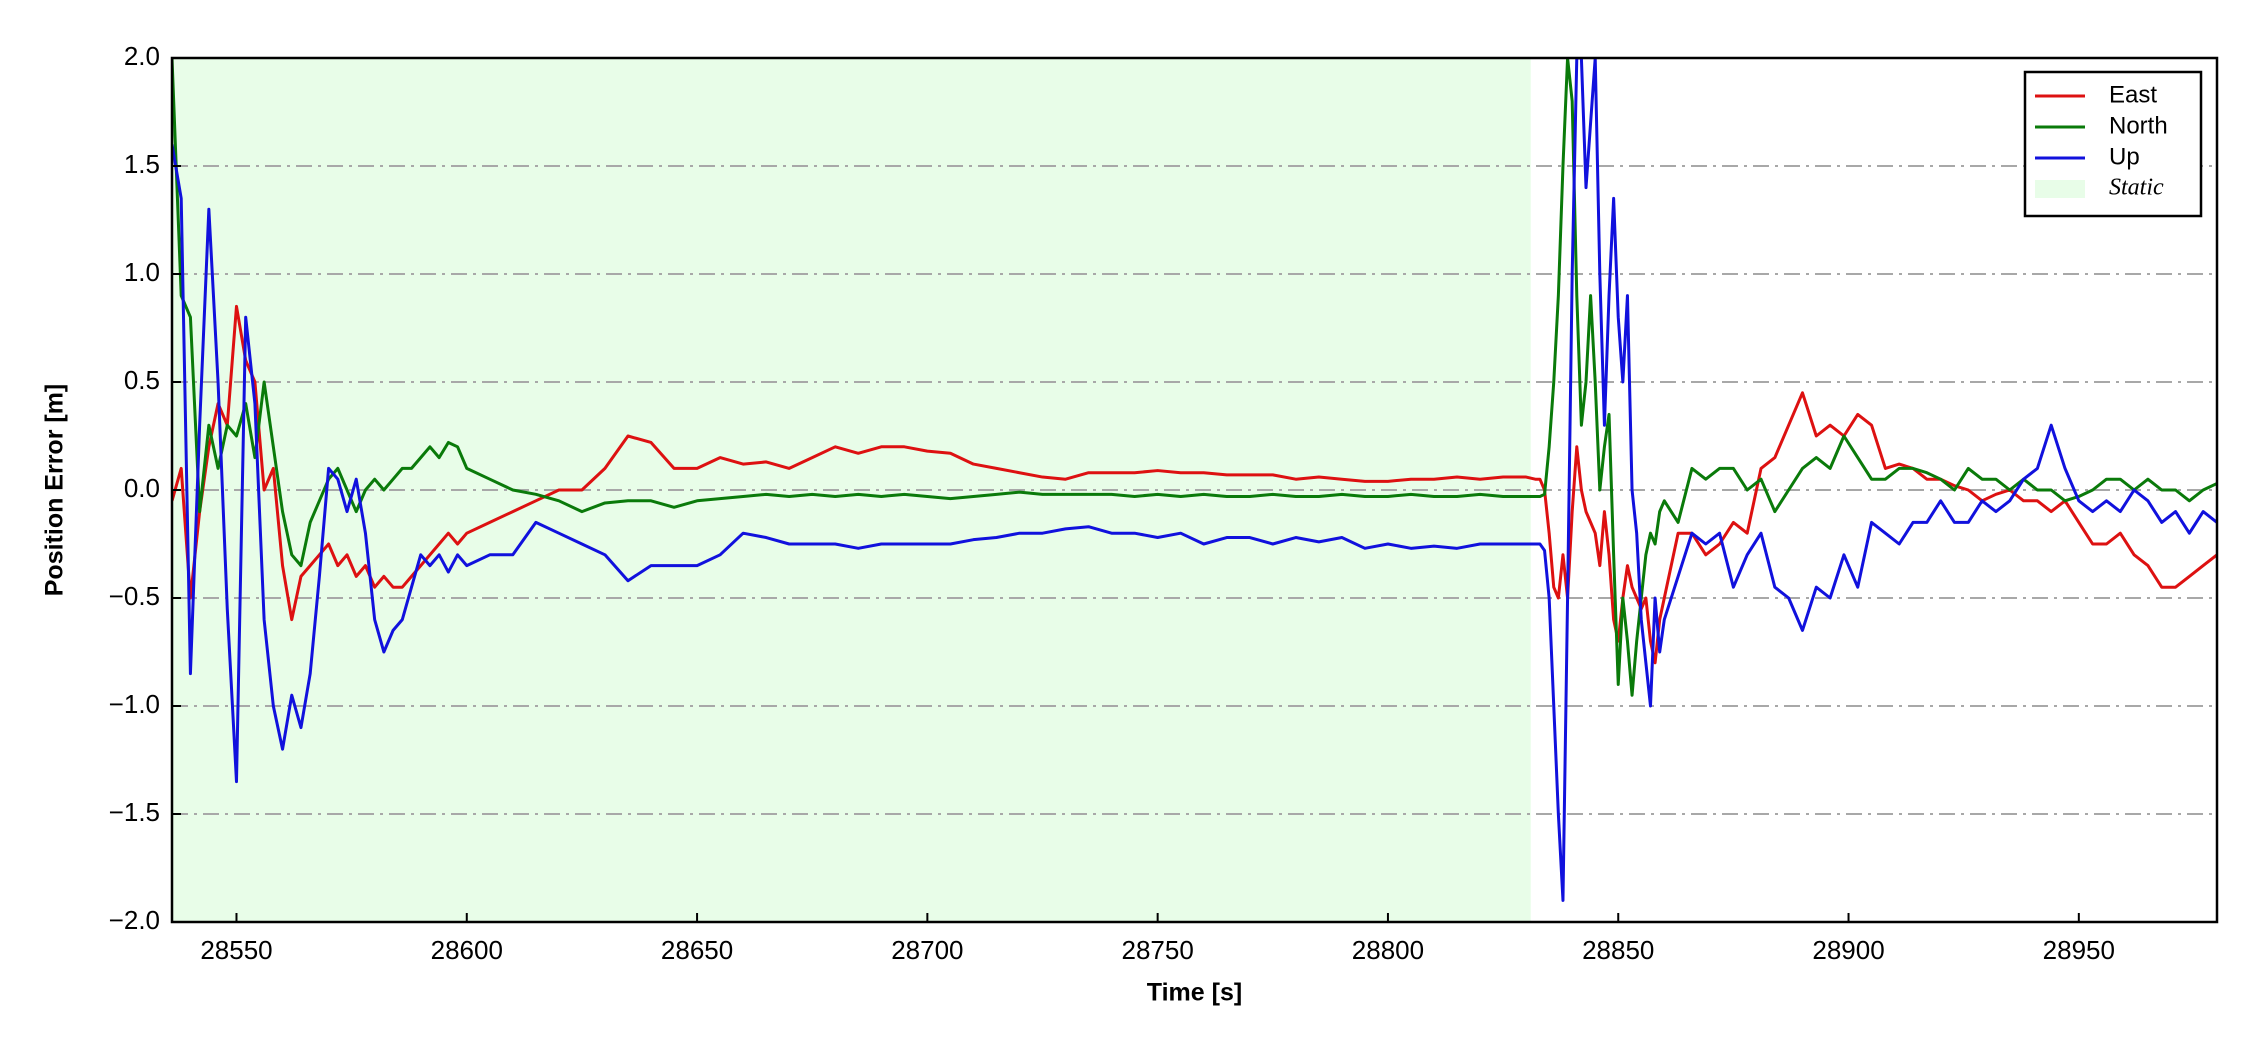 The width and height of the screenshot is (2250, 1050). What do you see at coordinates (142, 488) in the screenshot?
I see `y-tick-label: 0.0` at bounding box center [142, 488].